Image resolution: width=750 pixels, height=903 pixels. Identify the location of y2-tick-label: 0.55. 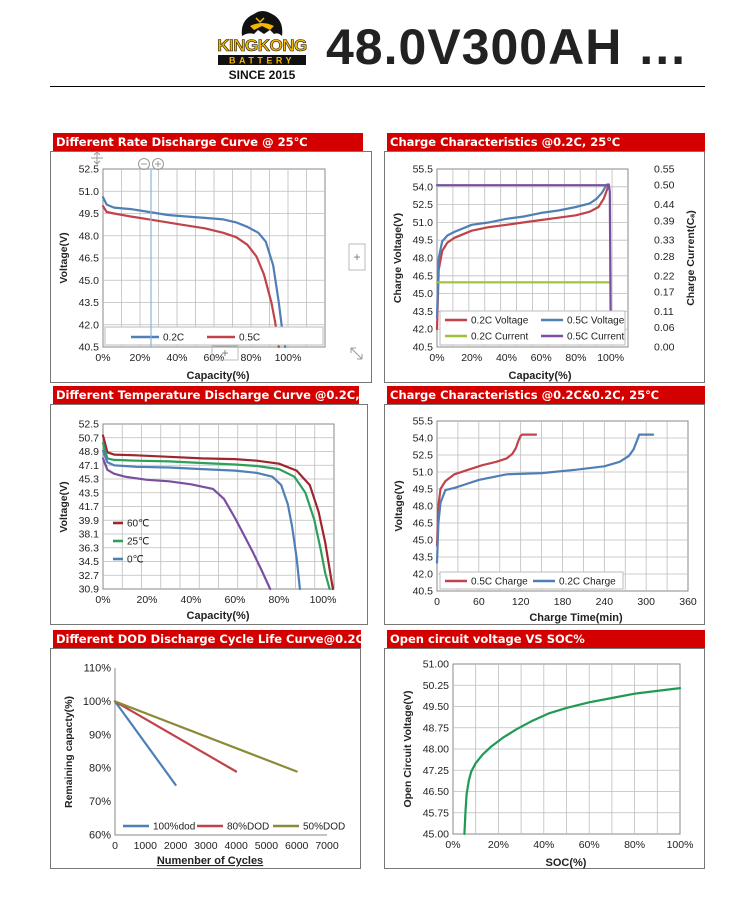
(664, 170).